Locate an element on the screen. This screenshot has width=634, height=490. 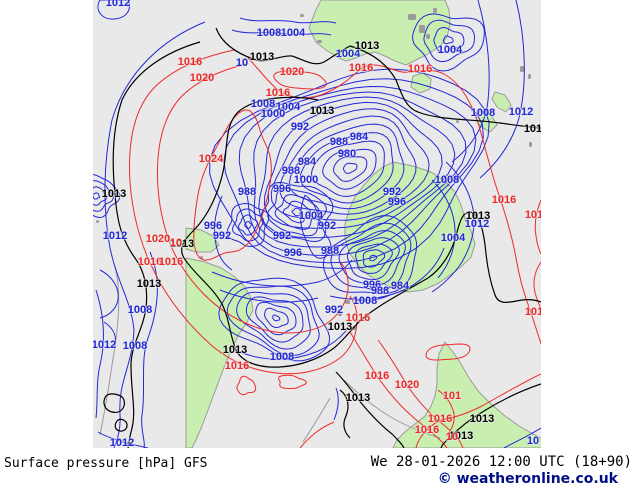
map-datetime: We 28-01-2026 12:00 UTC (18+90) is located at coordinates (501, 462).